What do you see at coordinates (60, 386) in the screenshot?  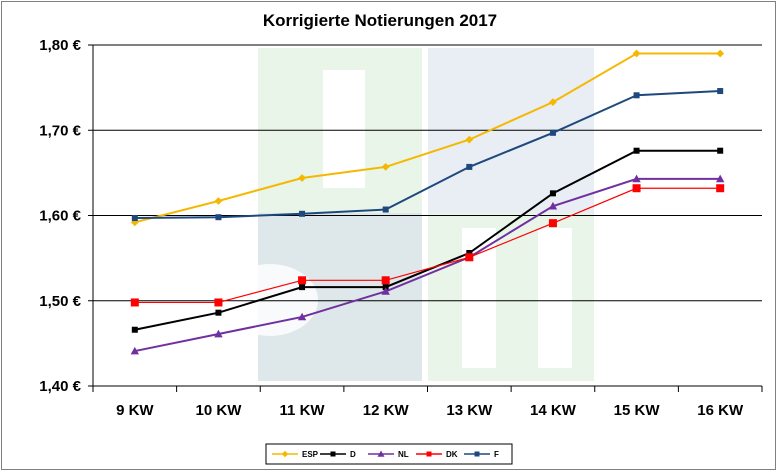 I see `y-tick-label: 1,40 €` at bounding box center [60, 386].